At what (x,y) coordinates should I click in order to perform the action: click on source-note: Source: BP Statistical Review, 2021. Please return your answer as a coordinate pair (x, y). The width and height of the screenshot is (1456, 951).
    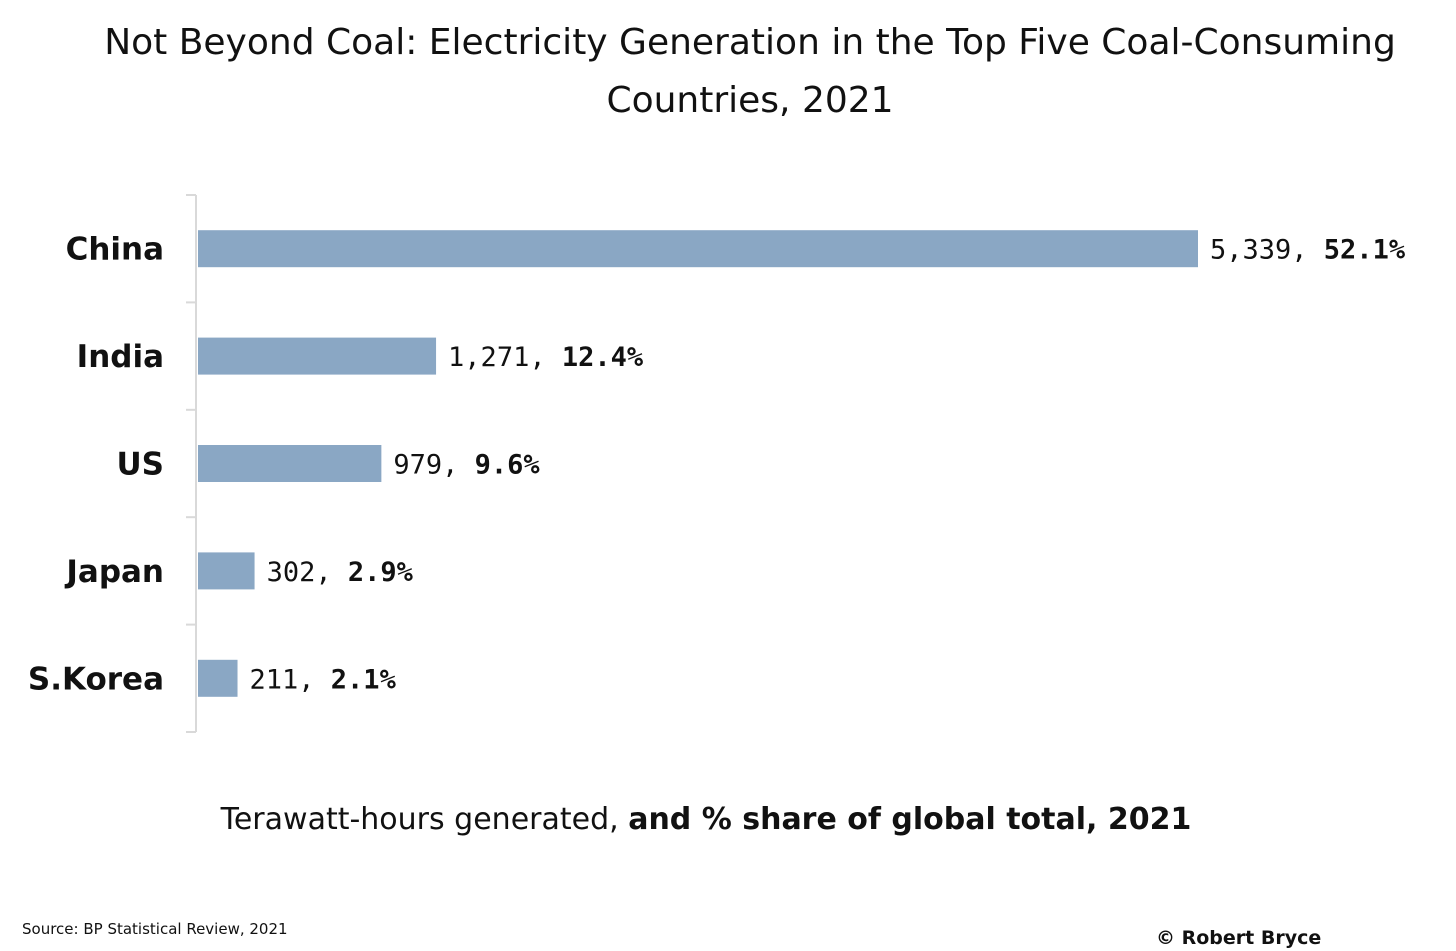
    Looking at the image, I should click on (155, 929).